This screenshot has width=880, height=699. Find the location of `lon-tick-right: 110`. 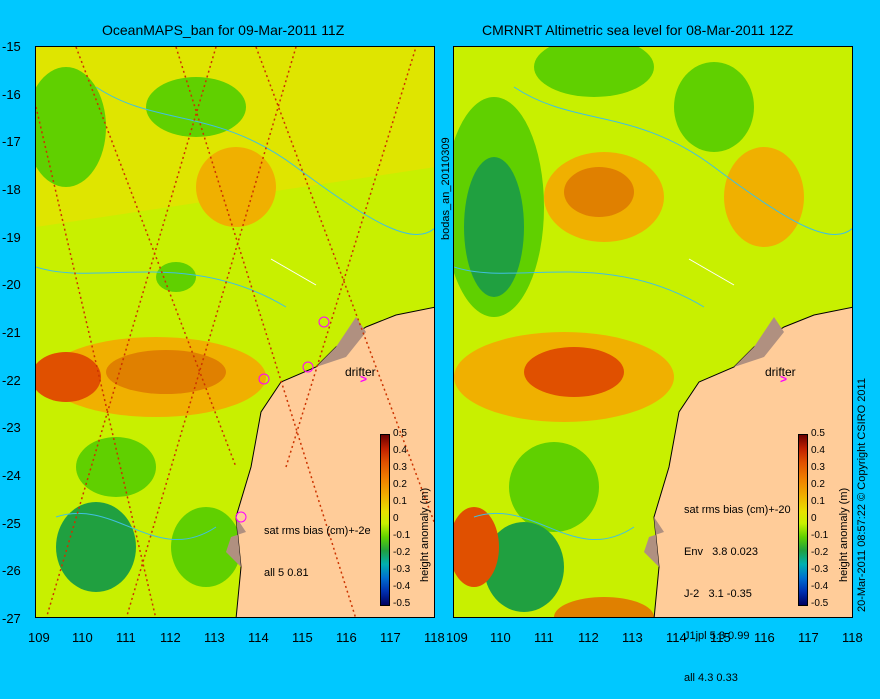

lon-tick-right: 110 is located at coordinates (500, 637).